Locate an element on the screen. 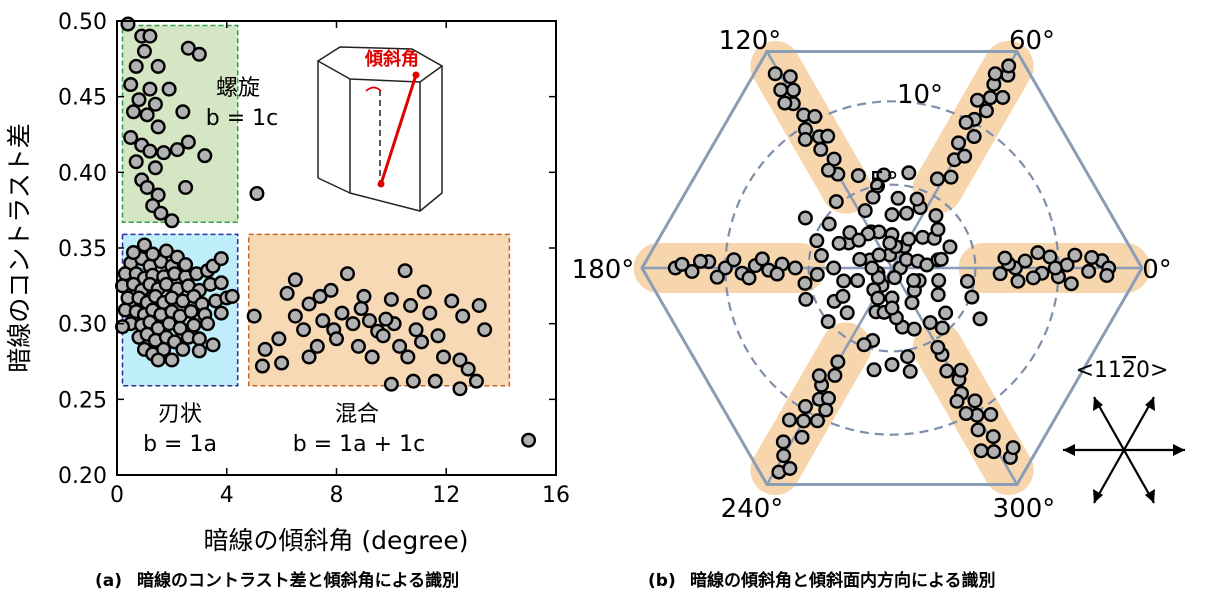 The image size is (1210, 596). y-tick-label: 0.40 is located at coordinates (82, 173).